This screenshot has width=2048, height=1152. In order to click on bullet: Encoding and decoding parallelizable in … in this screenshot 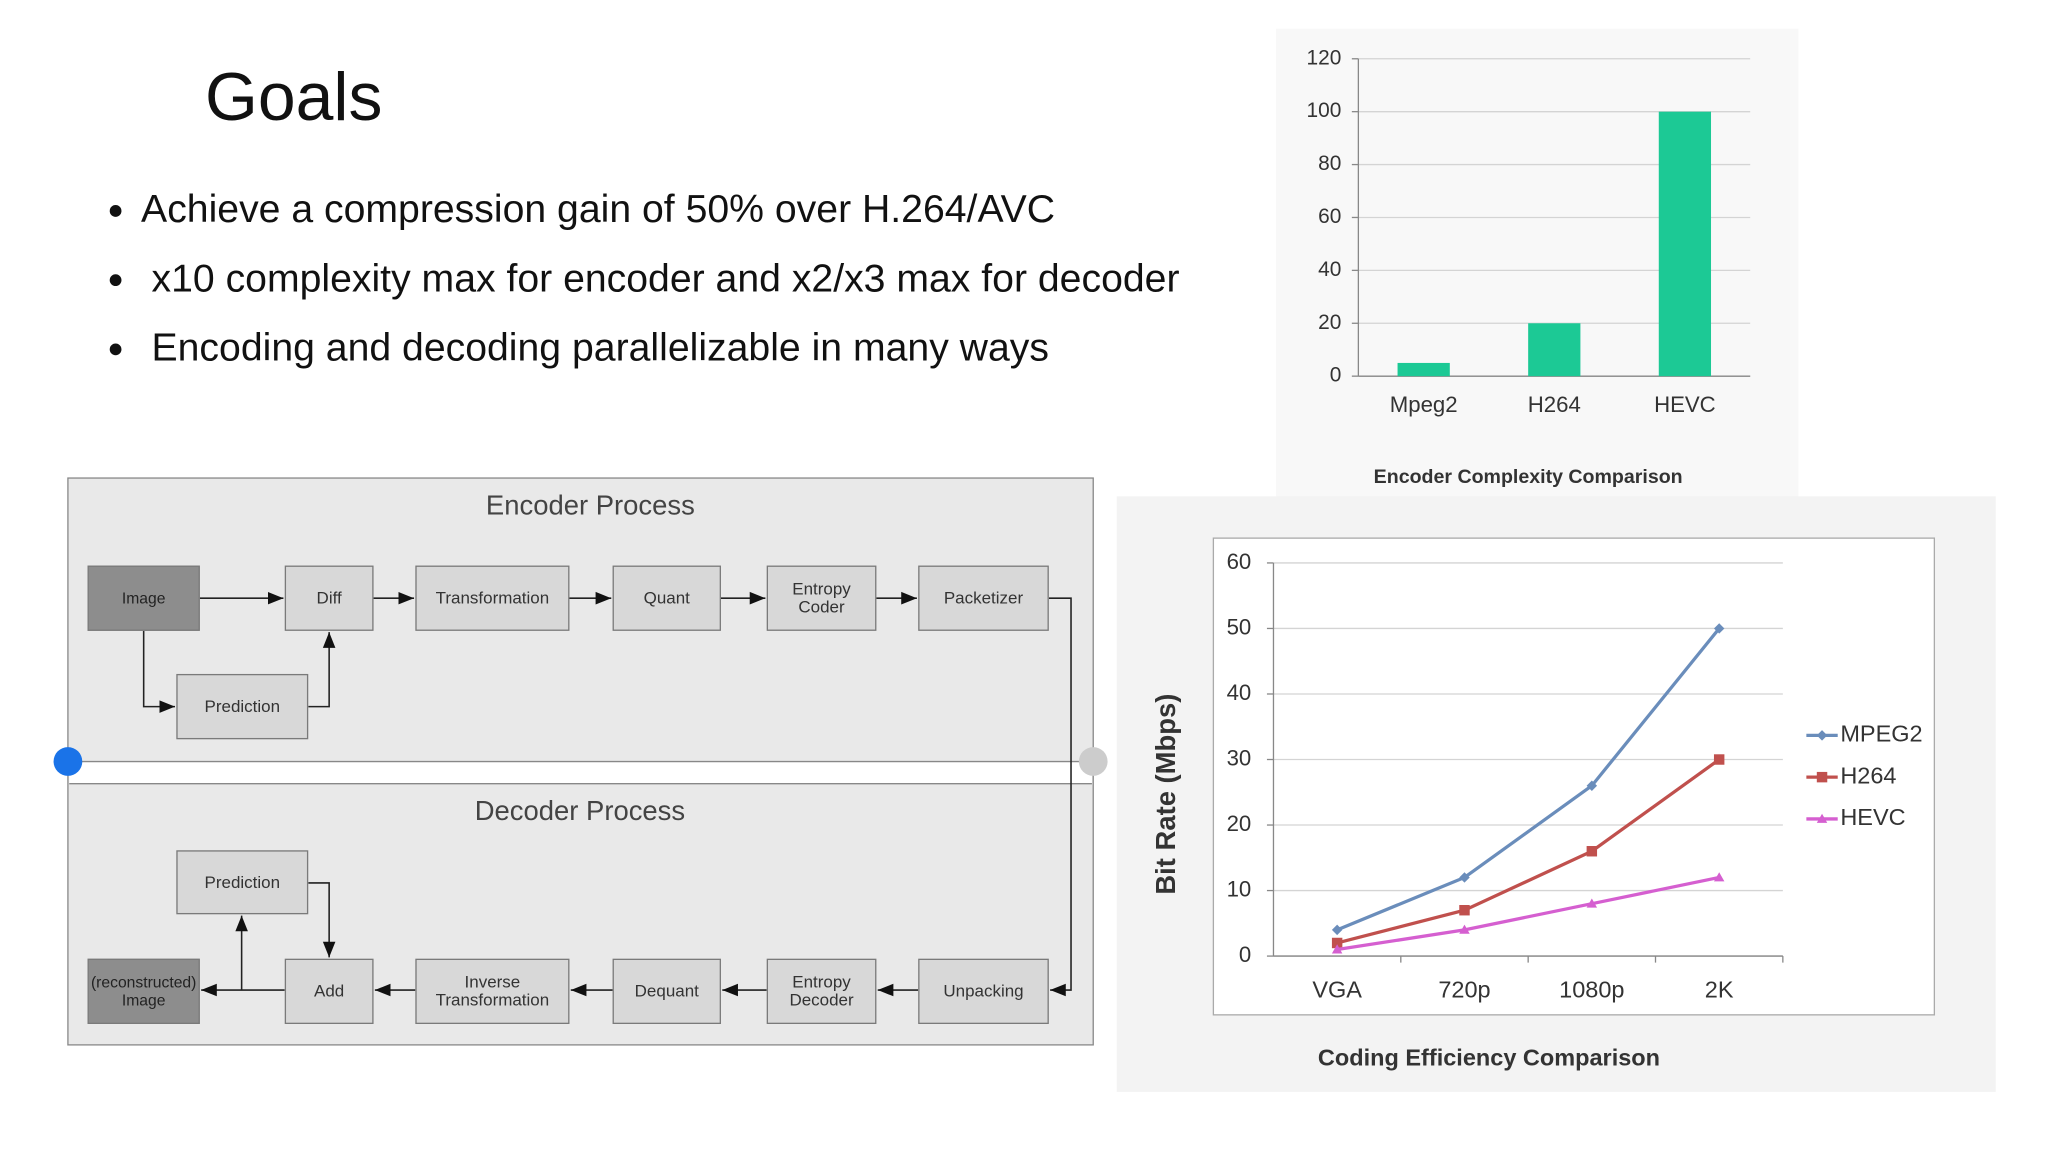, I will do `click(660, 355)`.